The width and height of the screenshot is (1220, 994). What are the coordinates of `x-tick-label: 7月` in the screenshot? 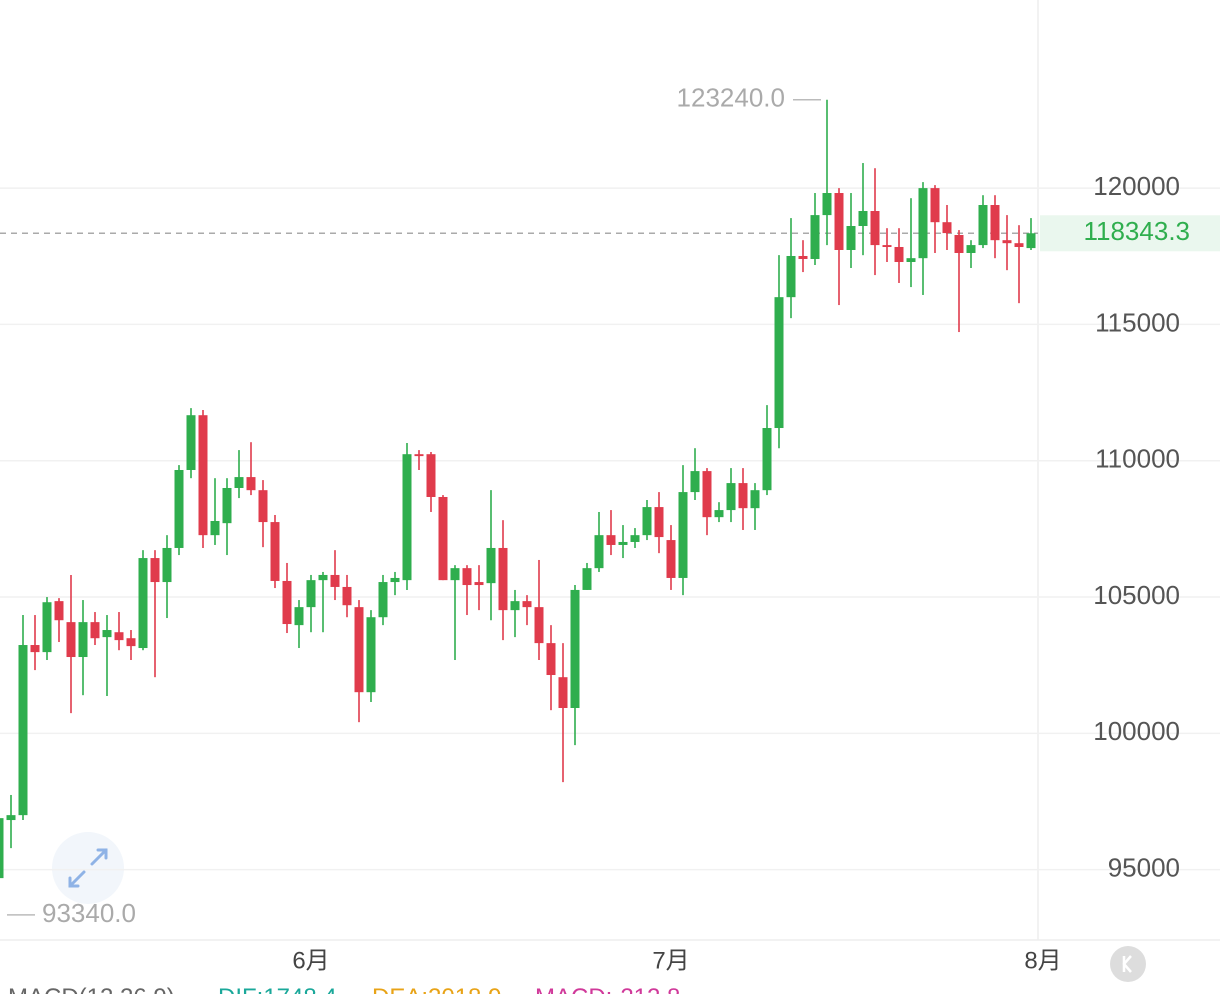 It's located at (670, 960).